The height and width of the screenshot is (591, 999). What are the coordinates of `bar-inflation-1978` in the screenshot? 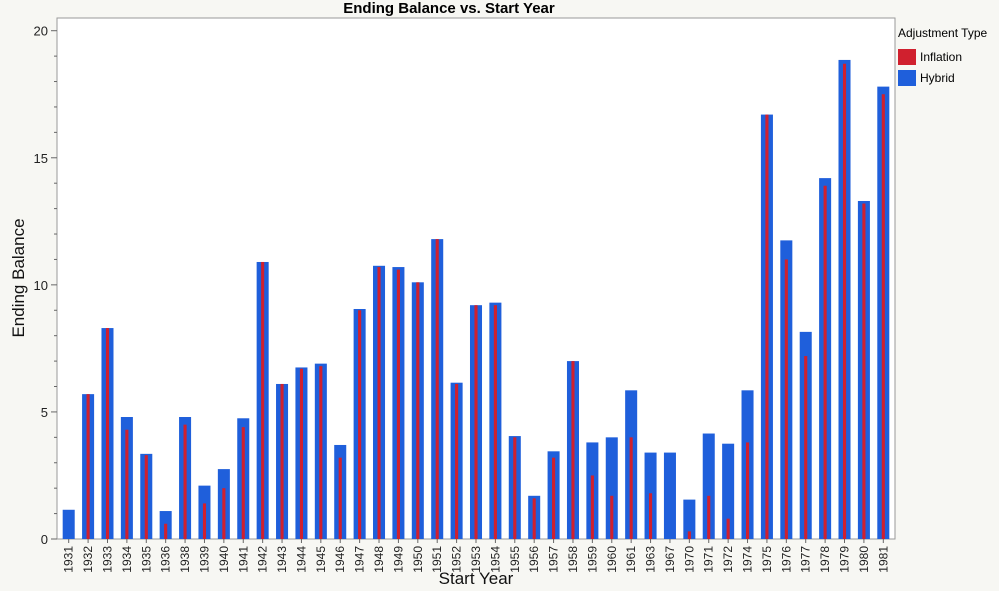 It's located at (825, 362).